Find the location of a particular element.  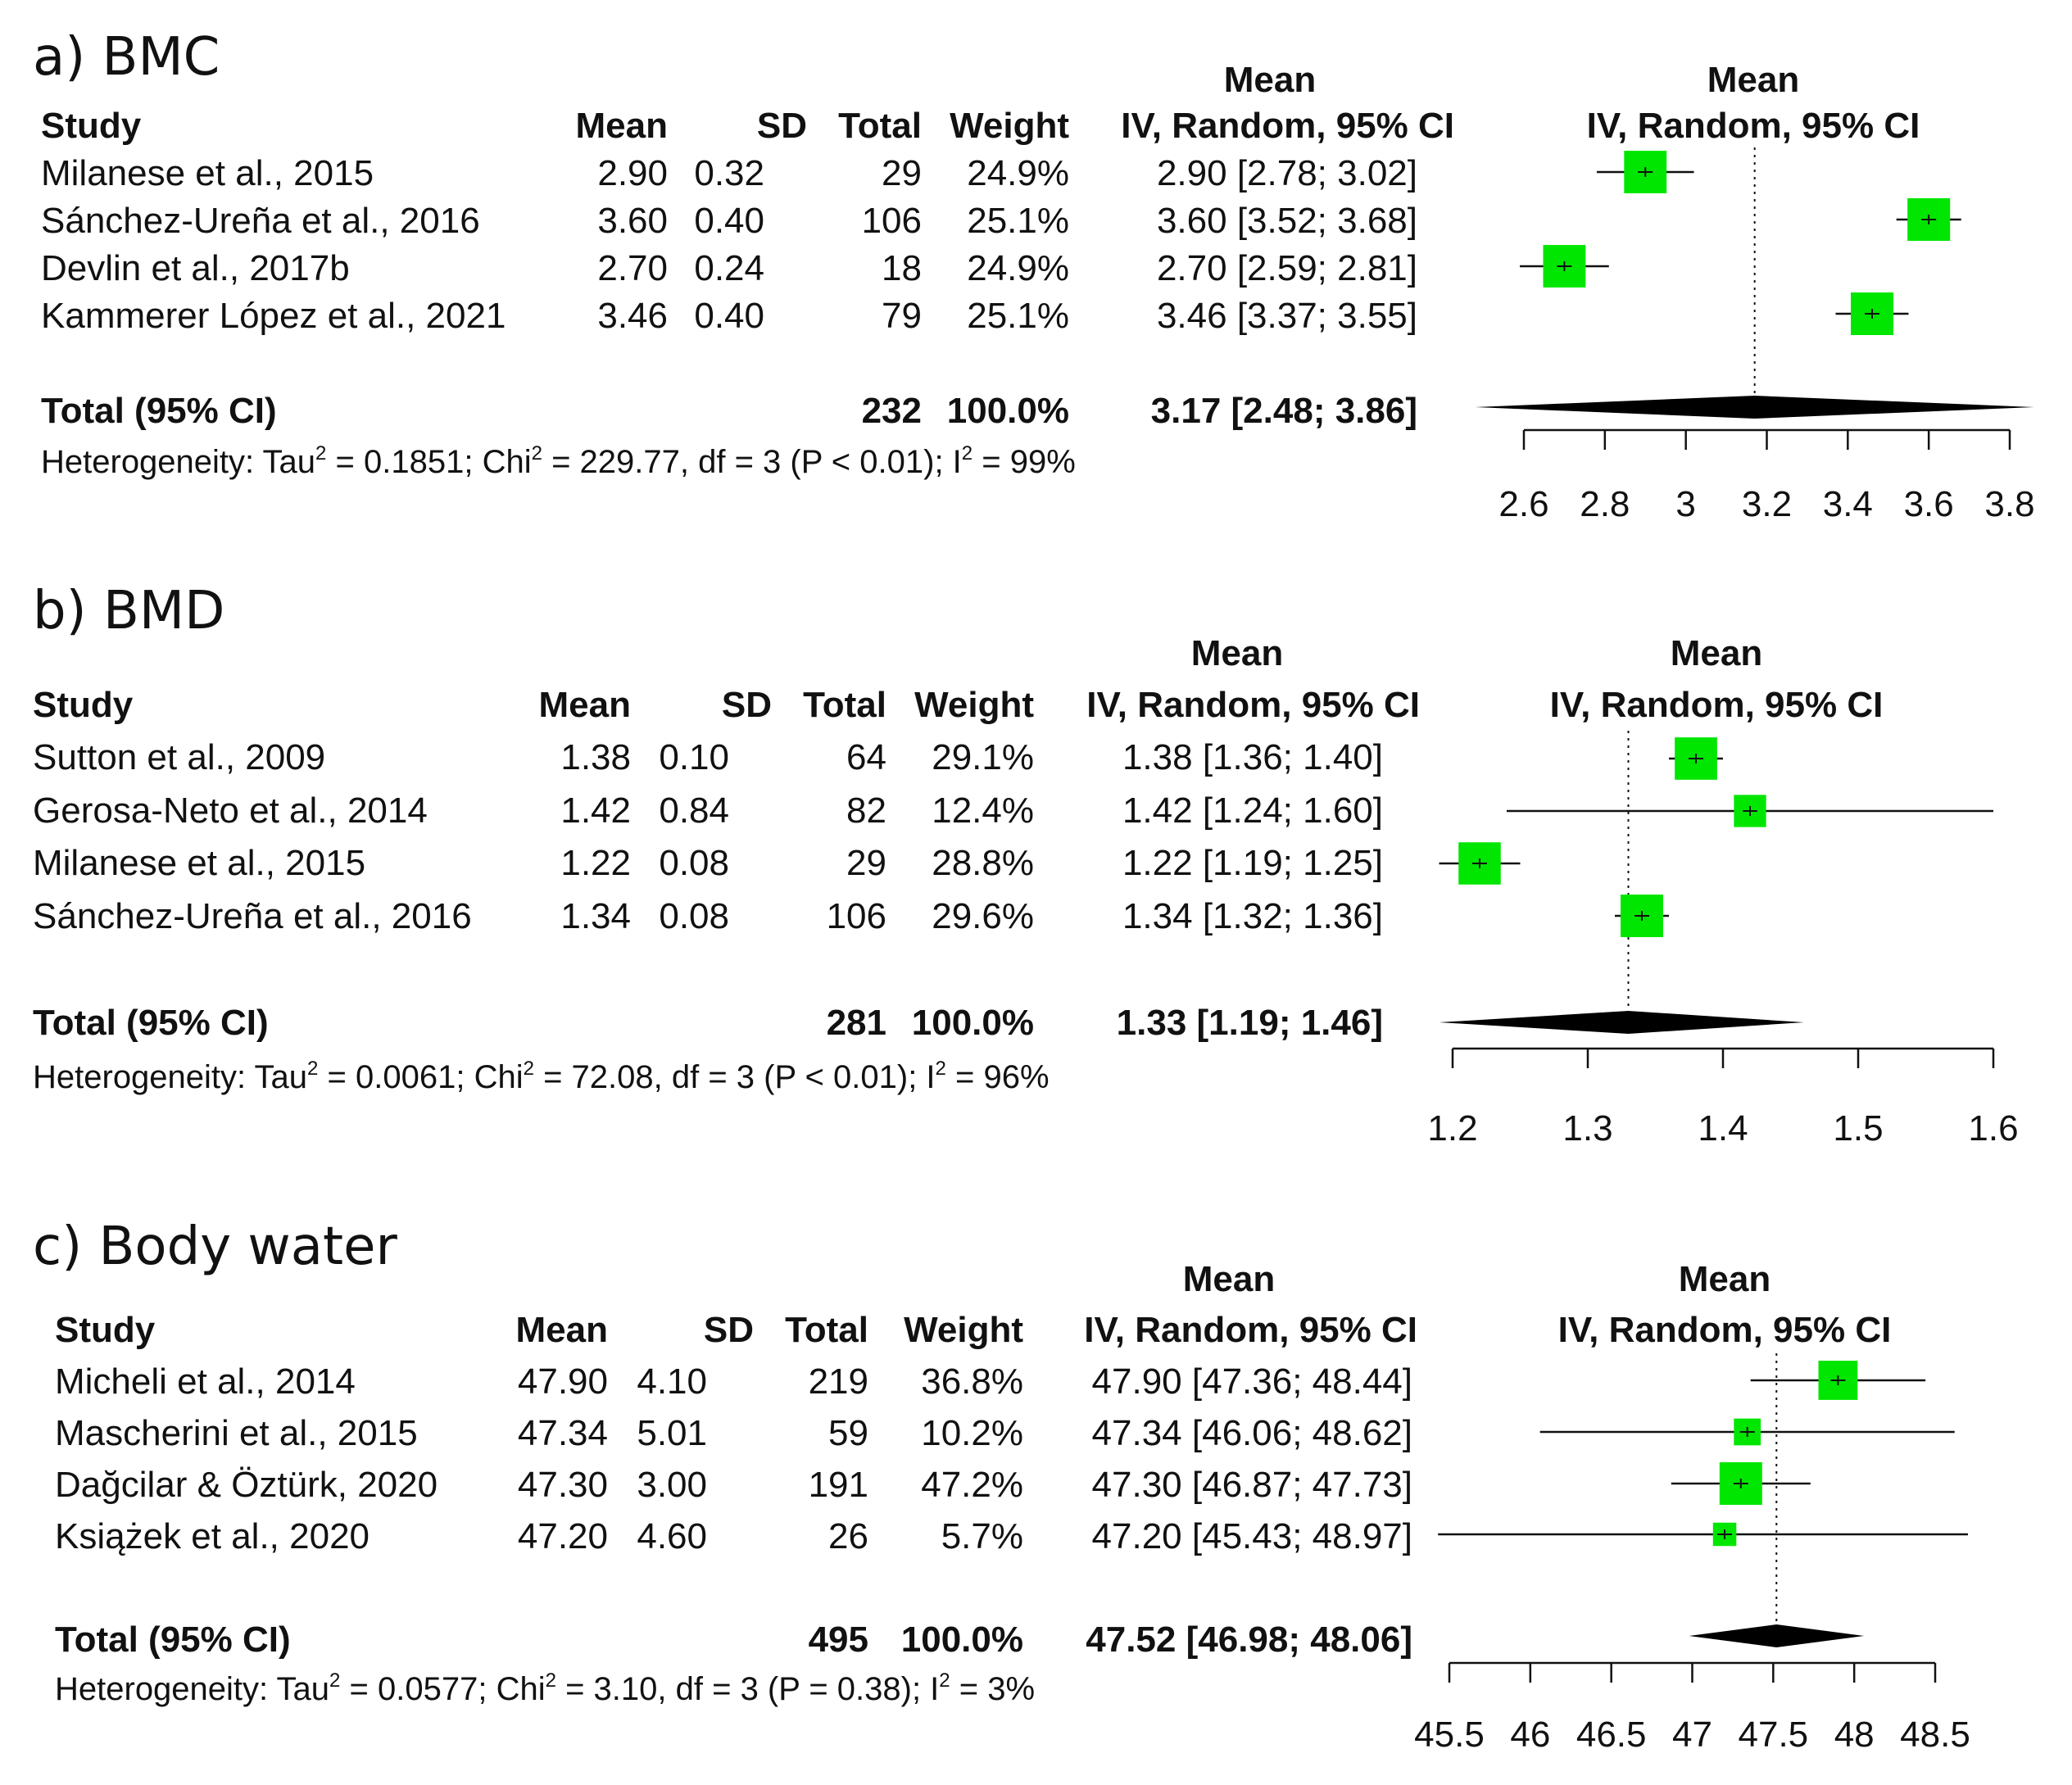

study-mean: 1.22 is located at coordinates (595, 863).